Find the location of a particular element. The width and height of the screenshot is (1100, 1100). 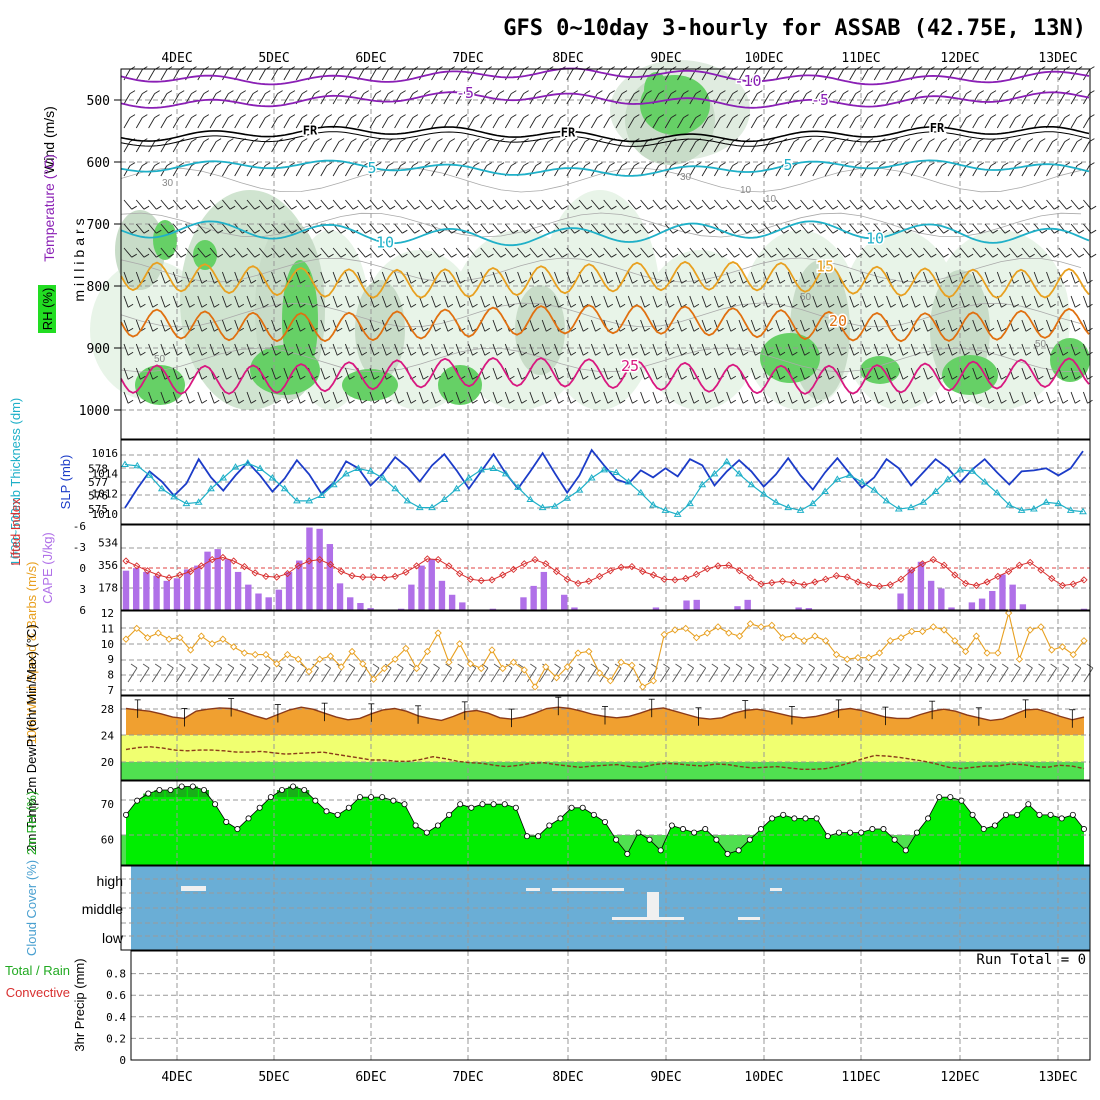

date-label-bottom: 9DEC is located at coordinates (665, 1077).